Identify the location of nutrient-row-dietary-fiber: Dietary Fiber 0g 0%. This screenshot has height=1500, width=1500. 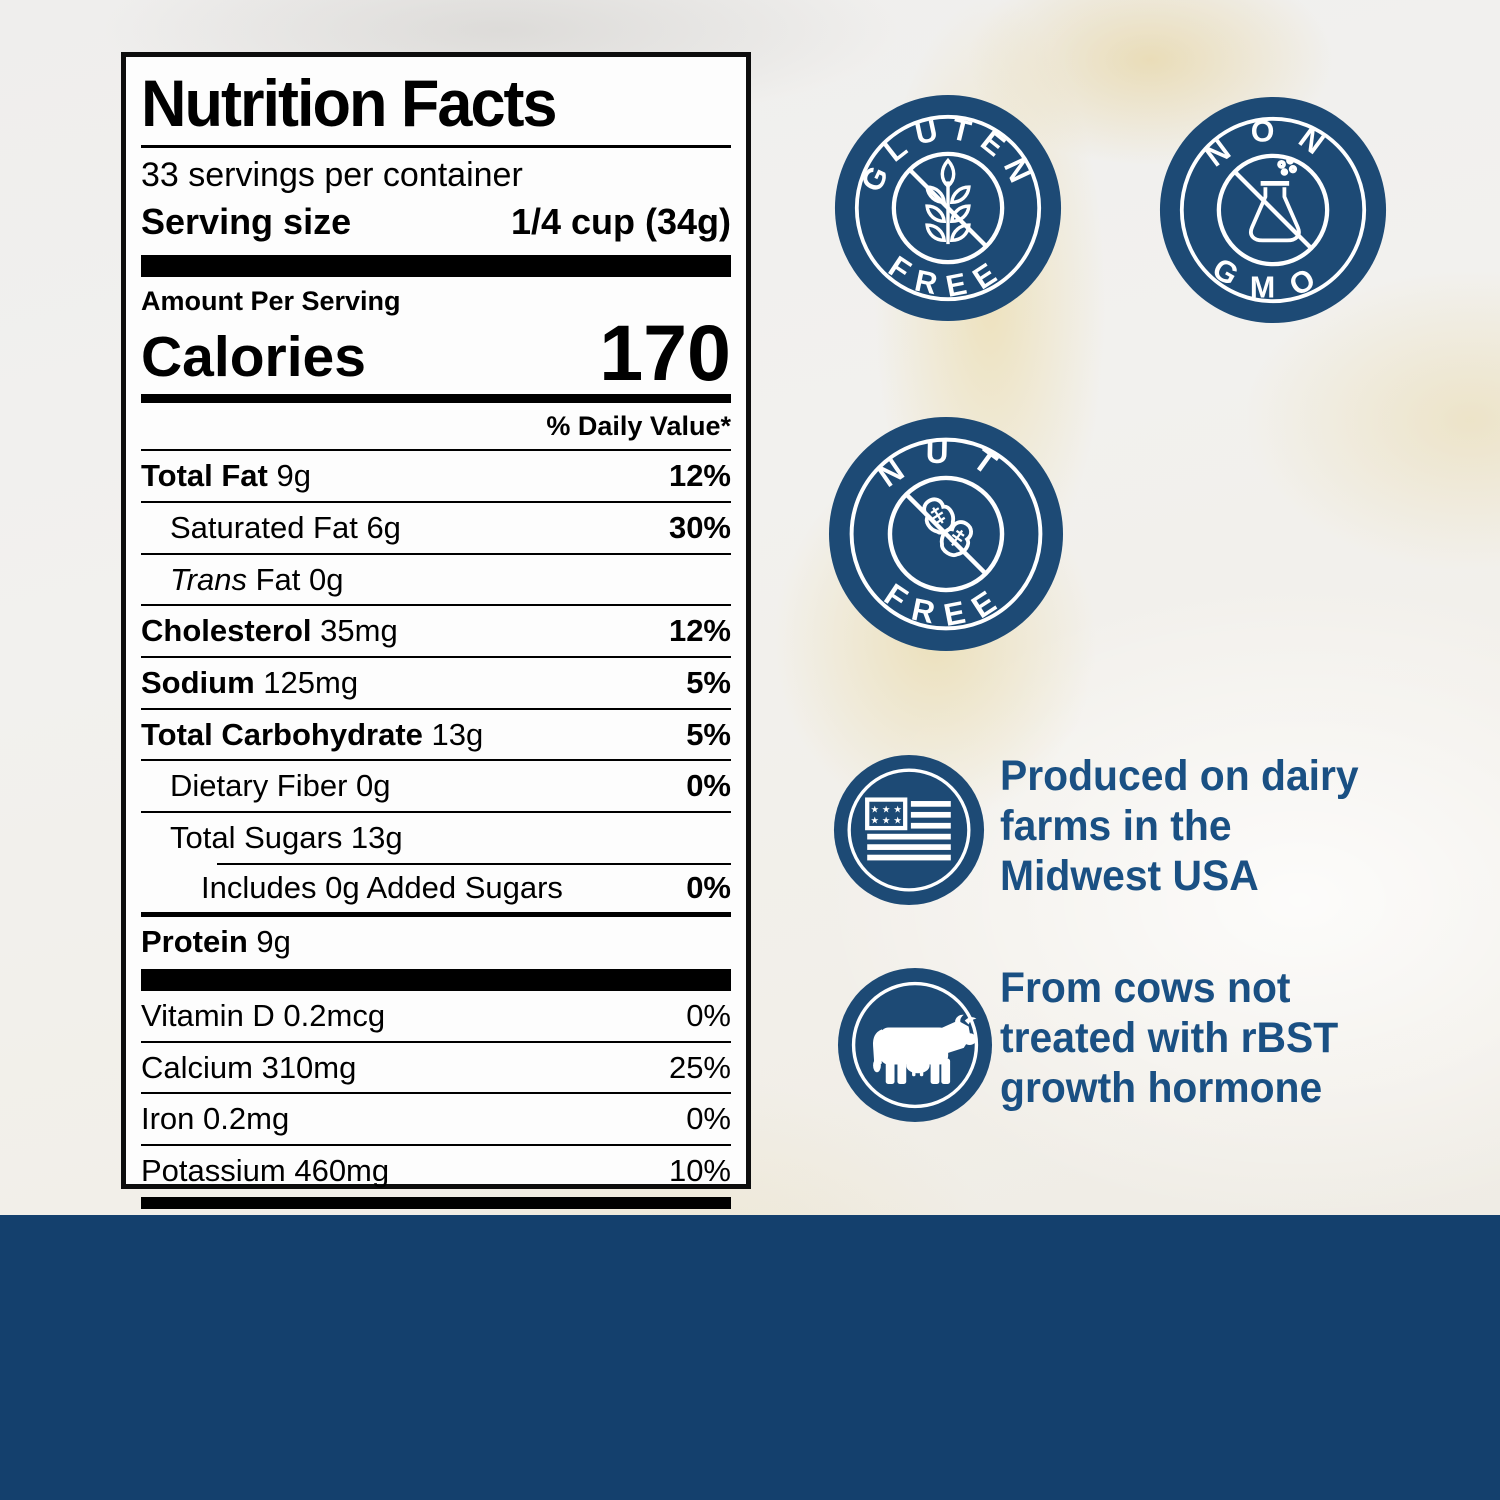
(436, 785).